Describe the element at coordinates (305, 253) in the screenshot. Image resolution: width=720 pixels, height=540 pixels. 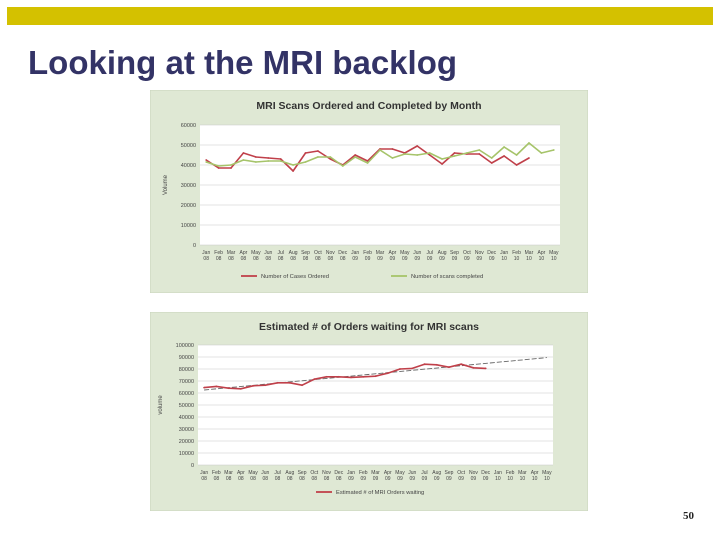
I see `x-tick-month: Sep` at that location.